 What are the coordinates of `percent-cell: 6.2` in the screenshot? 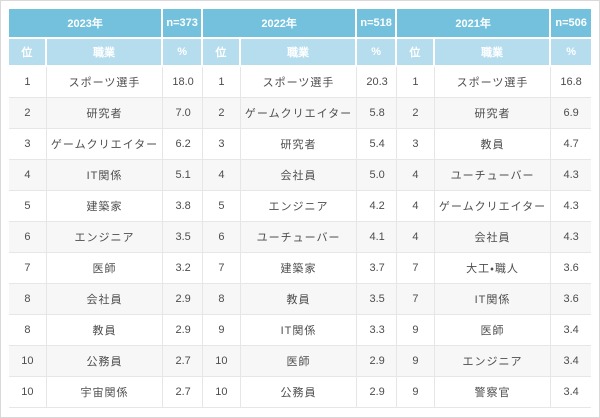 It's located at (183, 144).